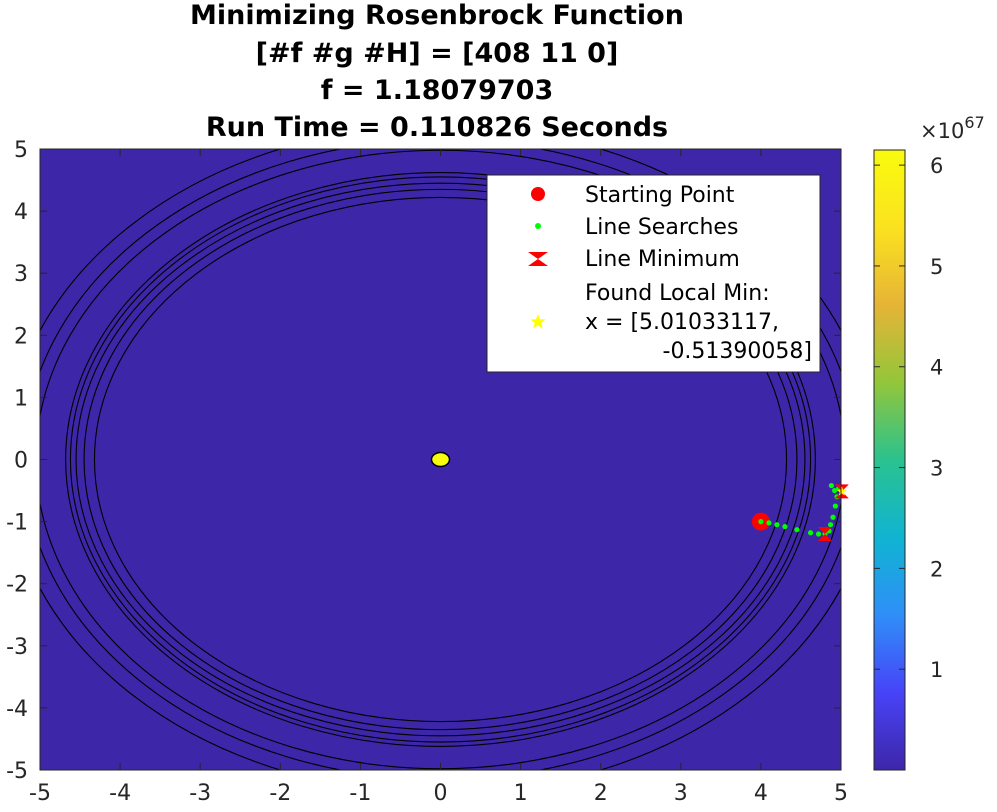 The width and height of the screenshot is (997, 812). Describe the element at coordinates (538, 194) in the screenshot. I see `legend-circle-marker` at that location.